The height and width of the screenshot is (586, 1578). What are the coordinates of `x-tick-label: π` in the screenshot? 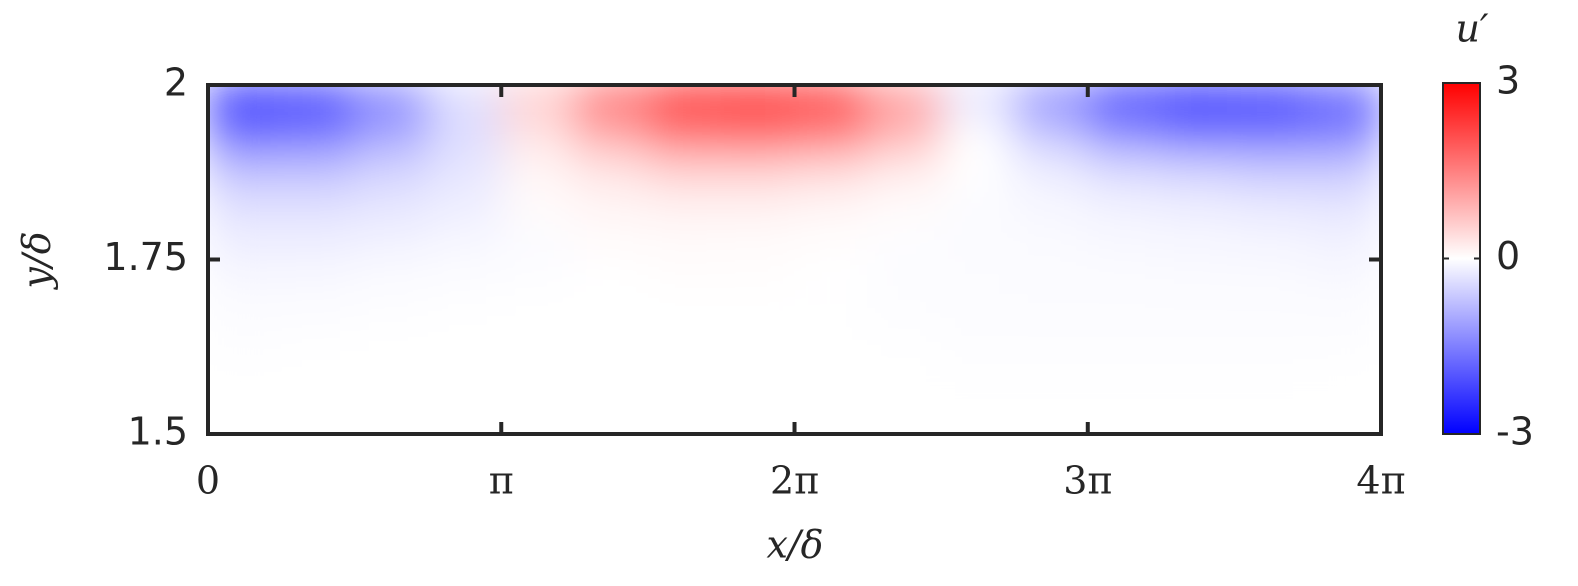 It's located at (501, 481).